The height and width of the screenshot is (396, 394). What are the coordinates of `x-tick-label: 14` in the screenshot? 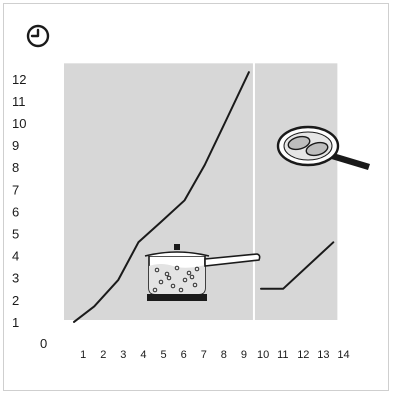 It's located at (343, 355).